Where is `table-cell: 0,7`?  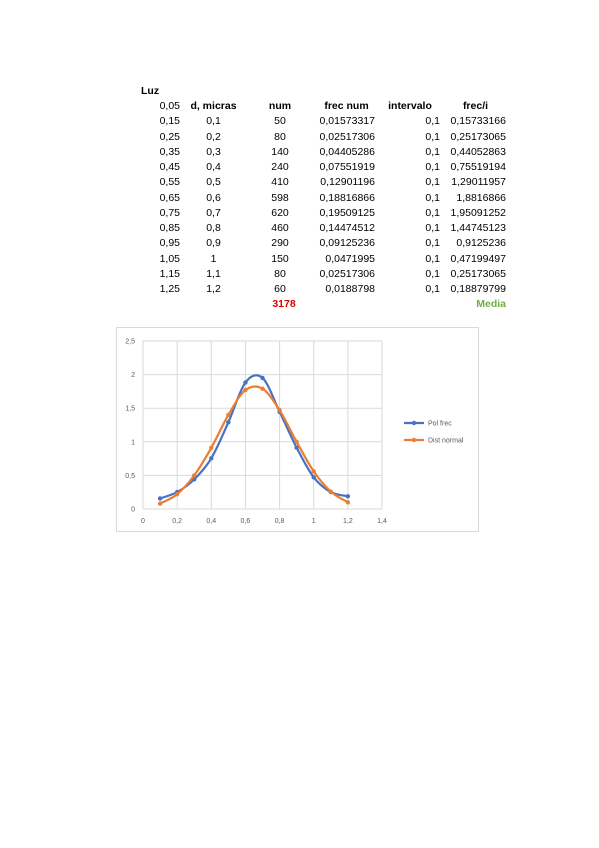
table-cell: 0,7 is located at coordinates (213, 212).